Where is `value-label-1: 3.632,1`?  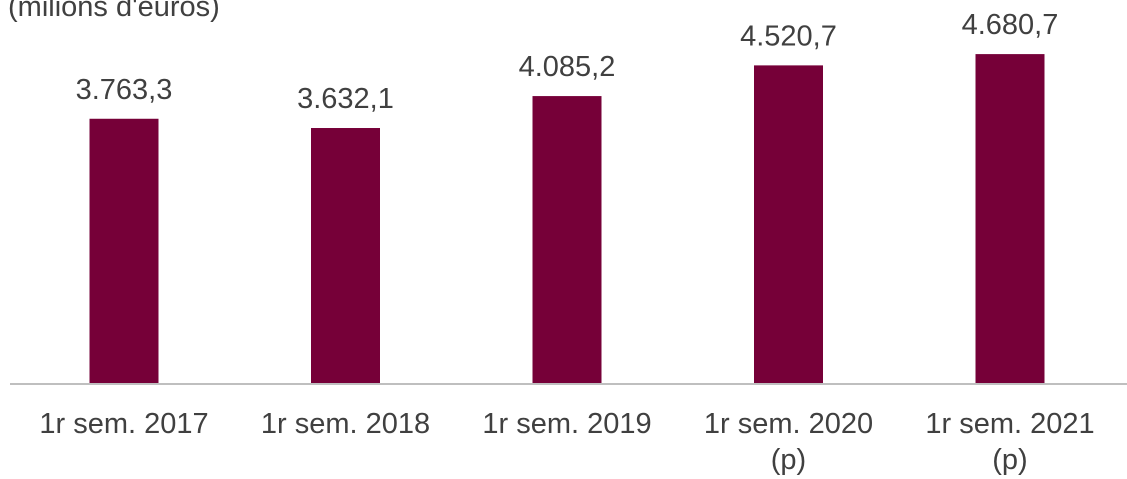 value-label-1: 3.632,1 is located at coordinates (345, 99).